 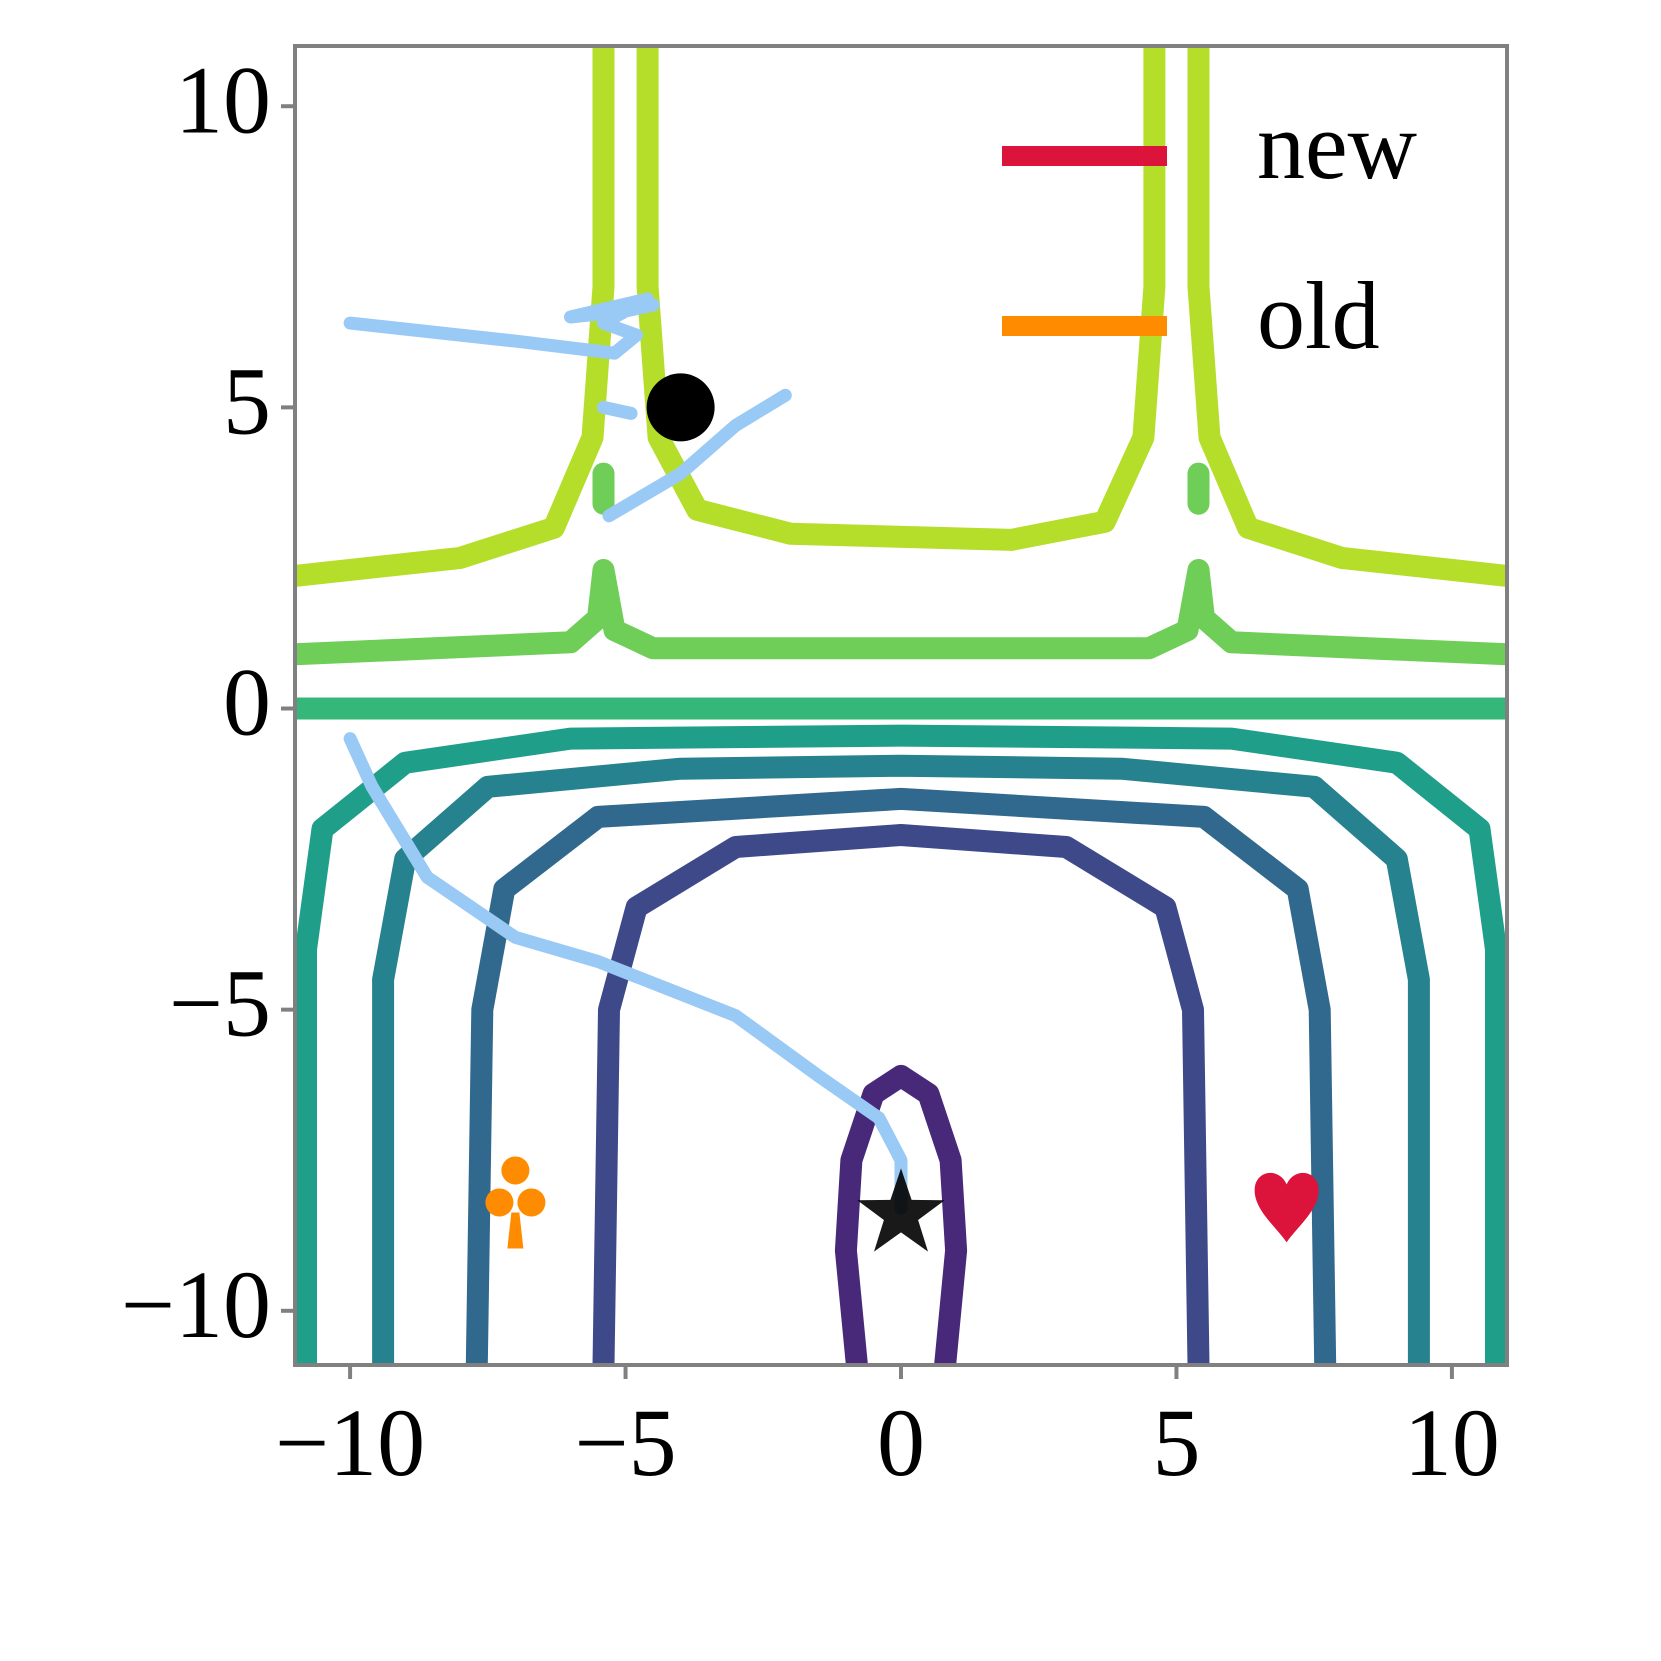 What do you see at coordinates (625, 1442) in the screenshot?
I see `x-tick-label: −5` at bounding box center [625, 1442].